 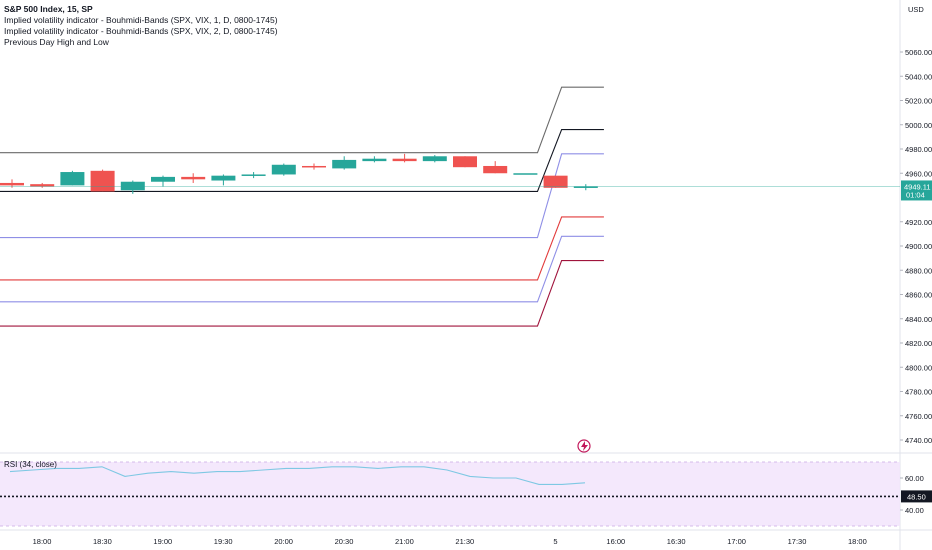 What do you see at coordinates (297, 475) in the screenshot?
I see `rsi-line` at bounding box center [297, 475].